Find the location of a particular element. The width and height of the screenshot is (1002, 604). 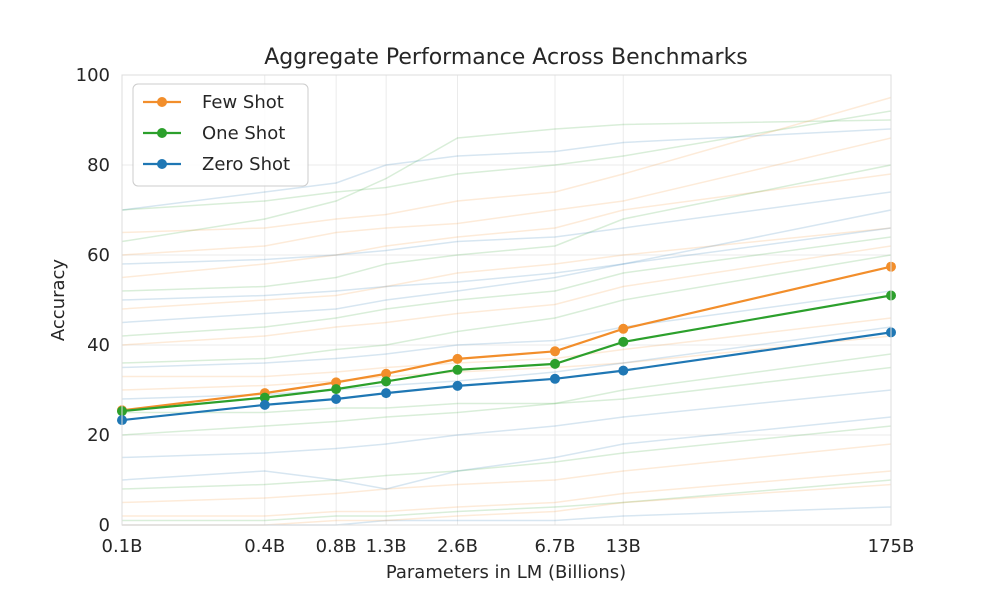

legend: Few Shot One Shot Zero Shot is located at coordinates (220, 135).